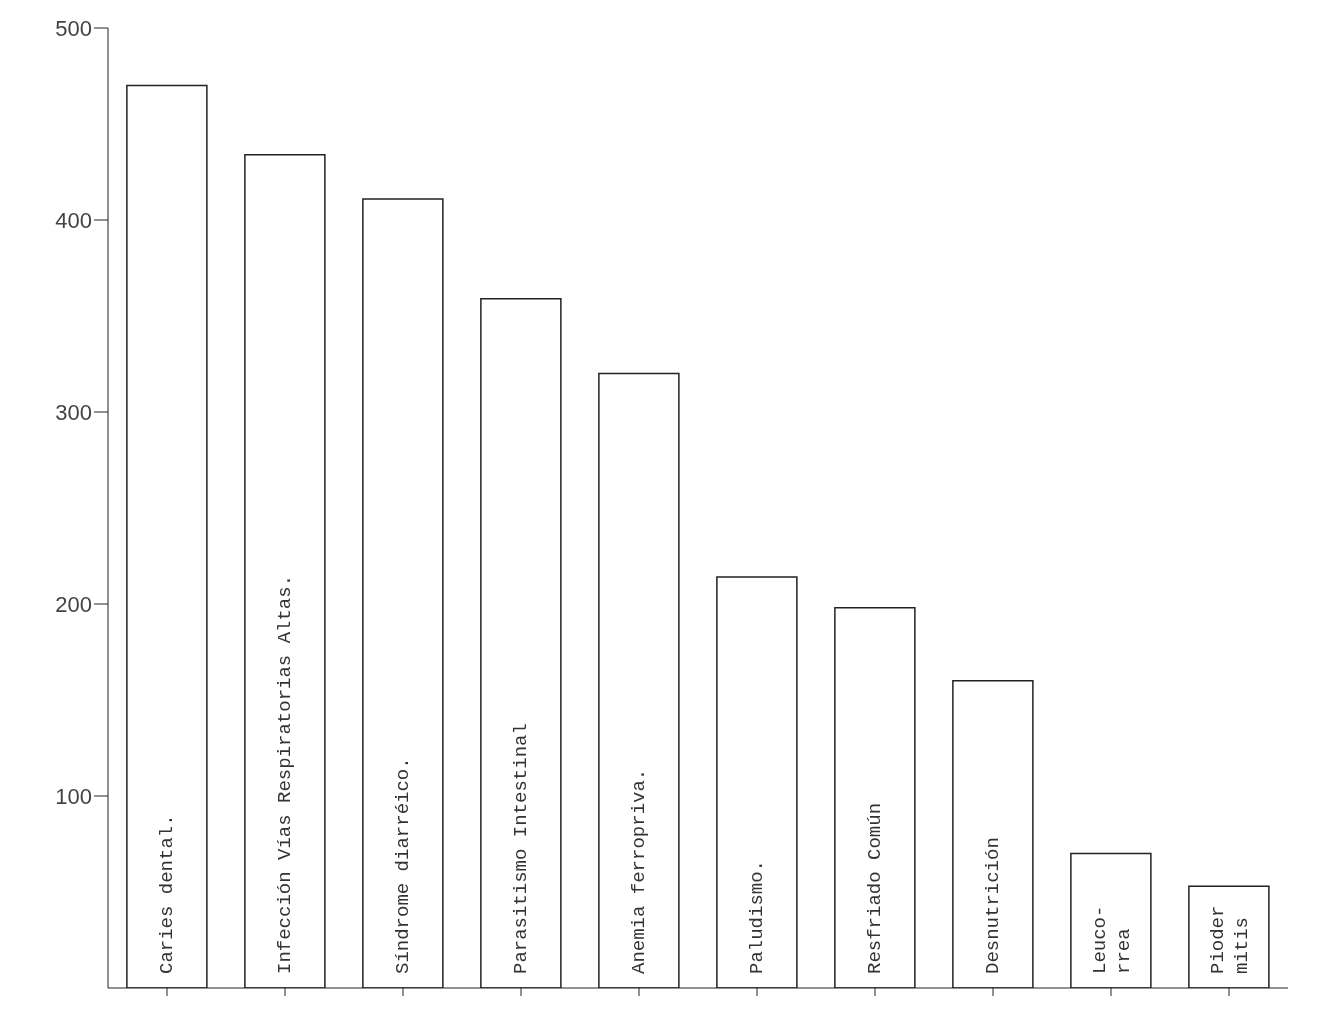 This screenshot has height=1024, width=1325. What do you see at coordinates (875, 888) in the screenshot?
I see `x-tick-label: Resfriado Común` at bounding box center [875, 888].